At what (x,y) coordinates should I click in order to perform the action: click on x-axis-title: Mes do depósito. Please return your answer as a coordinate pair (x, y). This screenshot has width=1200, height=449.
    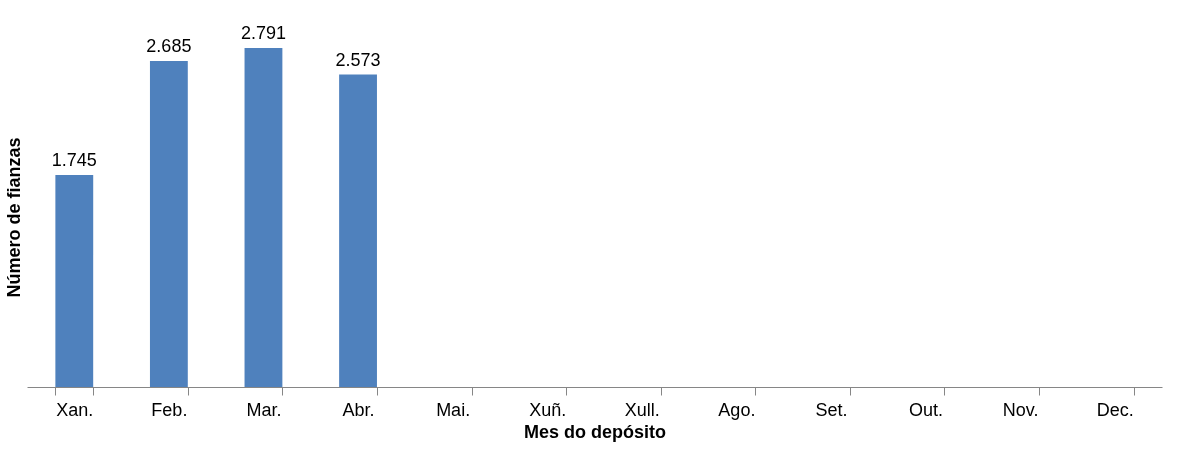
    Looking at the image, I should click on (595, 431).